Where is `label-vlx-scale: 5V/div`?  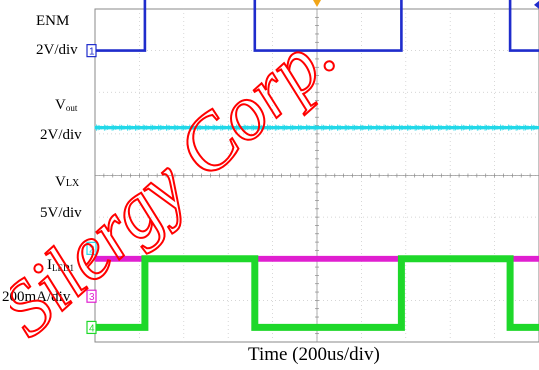 label-vlx-scale: 5V/div is located at coordinates (61, 213).